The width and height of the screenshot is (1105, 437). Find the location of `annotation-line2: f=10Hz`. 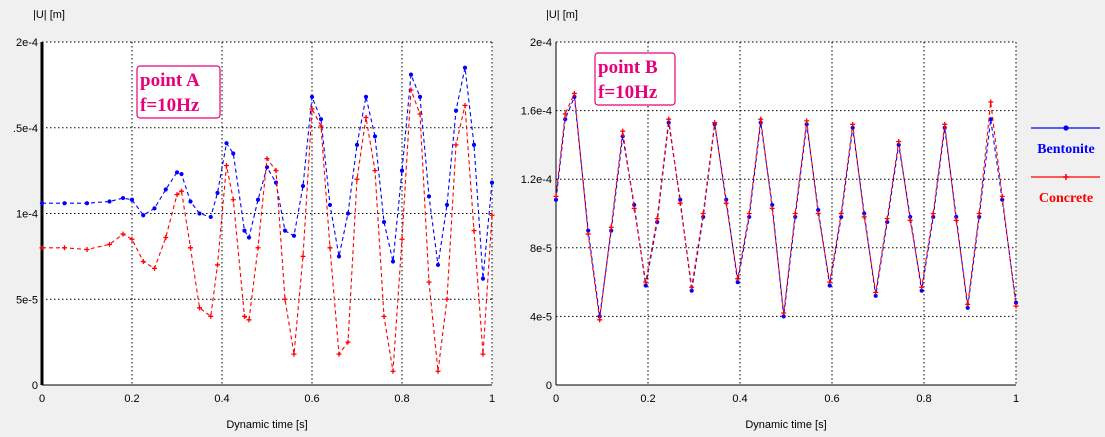

annotation-line2: f=10Hz is located at coordinates (628, 92).